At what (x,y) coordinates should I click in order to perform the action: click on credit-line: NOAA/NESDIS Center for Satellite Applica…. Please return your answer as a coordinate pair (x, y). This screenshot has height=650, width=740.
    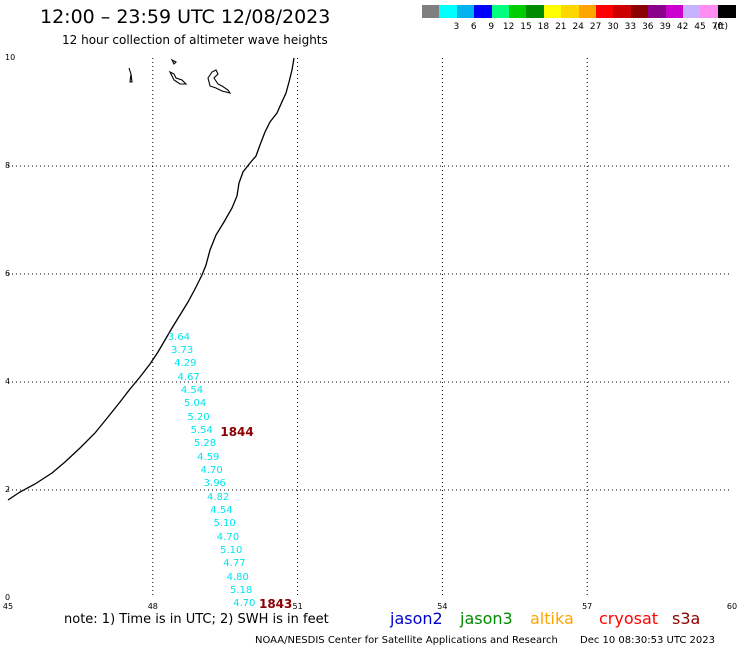
    Looking at the image, I should click on (406, 640).